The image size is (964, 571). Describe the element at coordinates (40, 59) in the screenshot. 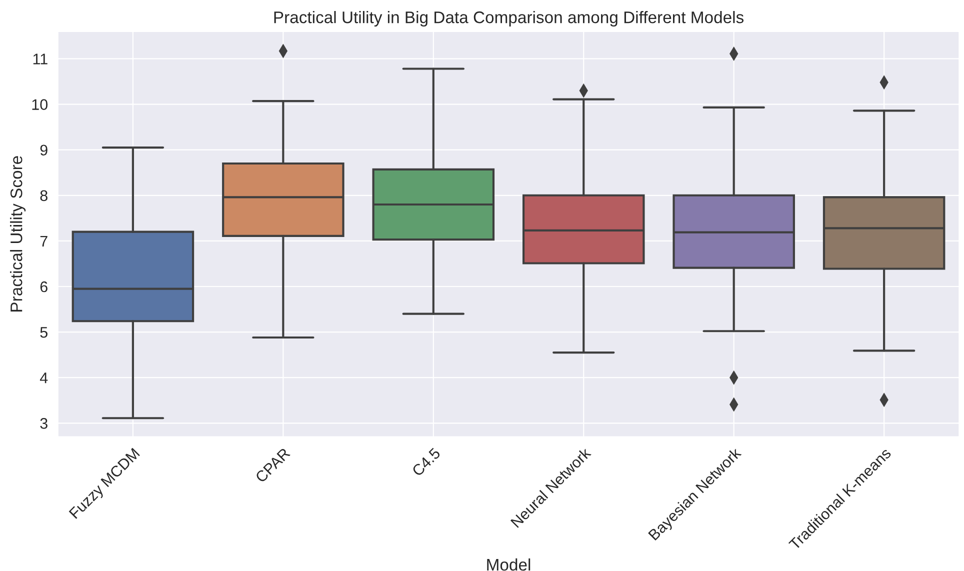

I see `y-tick-label: 11` at that location.